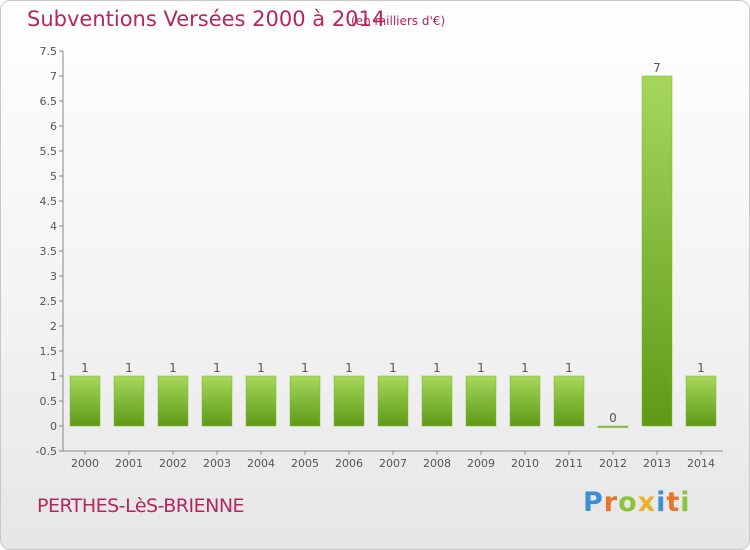 This screenshot has height=550, width=750. I want to click on x-tick-label: 2011, so click(569, 463).